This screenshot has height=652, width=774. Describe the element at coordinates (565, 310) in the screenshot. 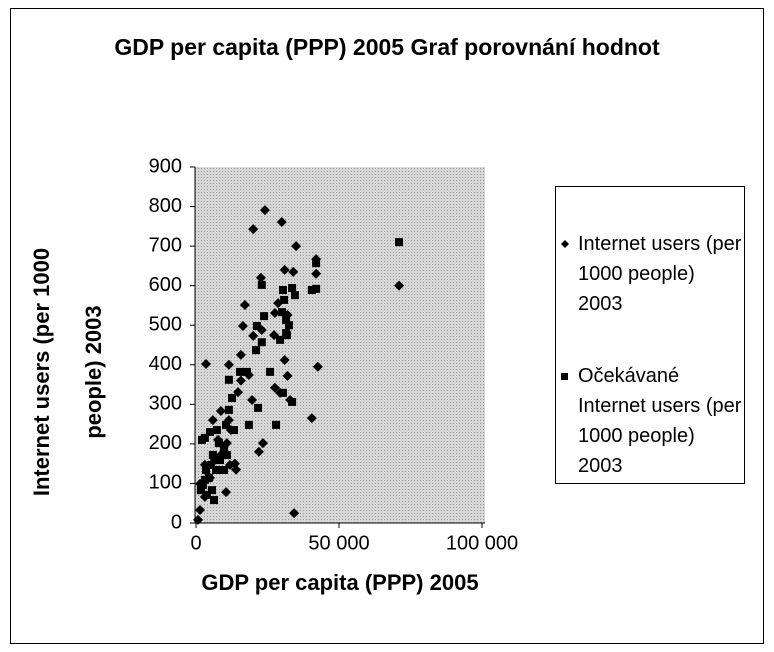

I see `legend-markers` at that location.